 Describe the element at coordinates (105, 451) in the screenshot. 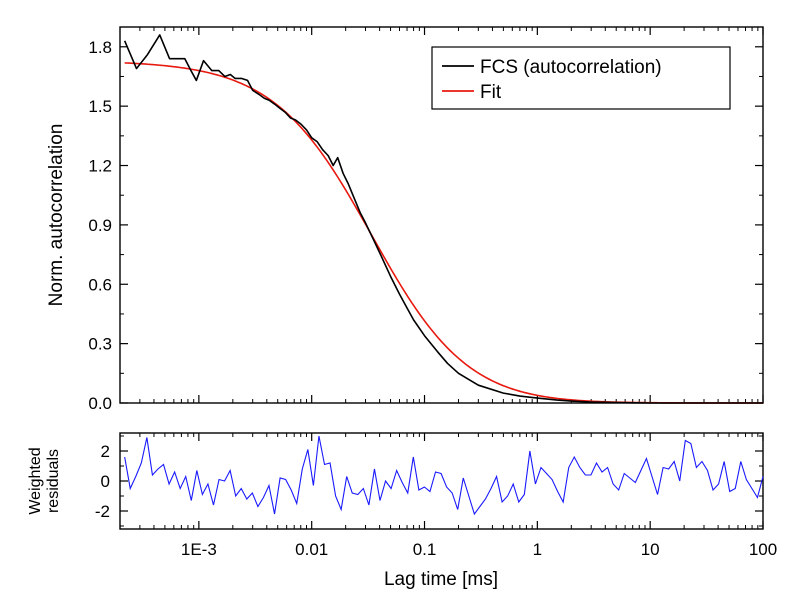

I see `res-y-tick-label: 2` at that location.